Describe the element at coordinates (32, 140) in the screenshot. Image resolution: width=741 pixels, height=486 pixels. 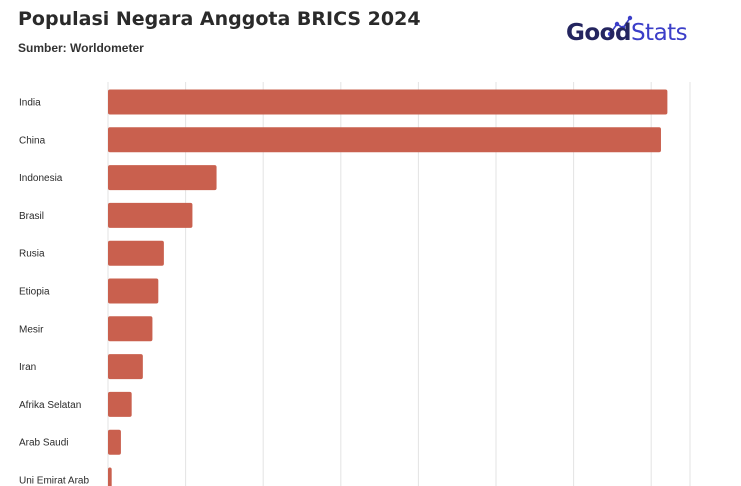
I see `category-label: China` at that location.